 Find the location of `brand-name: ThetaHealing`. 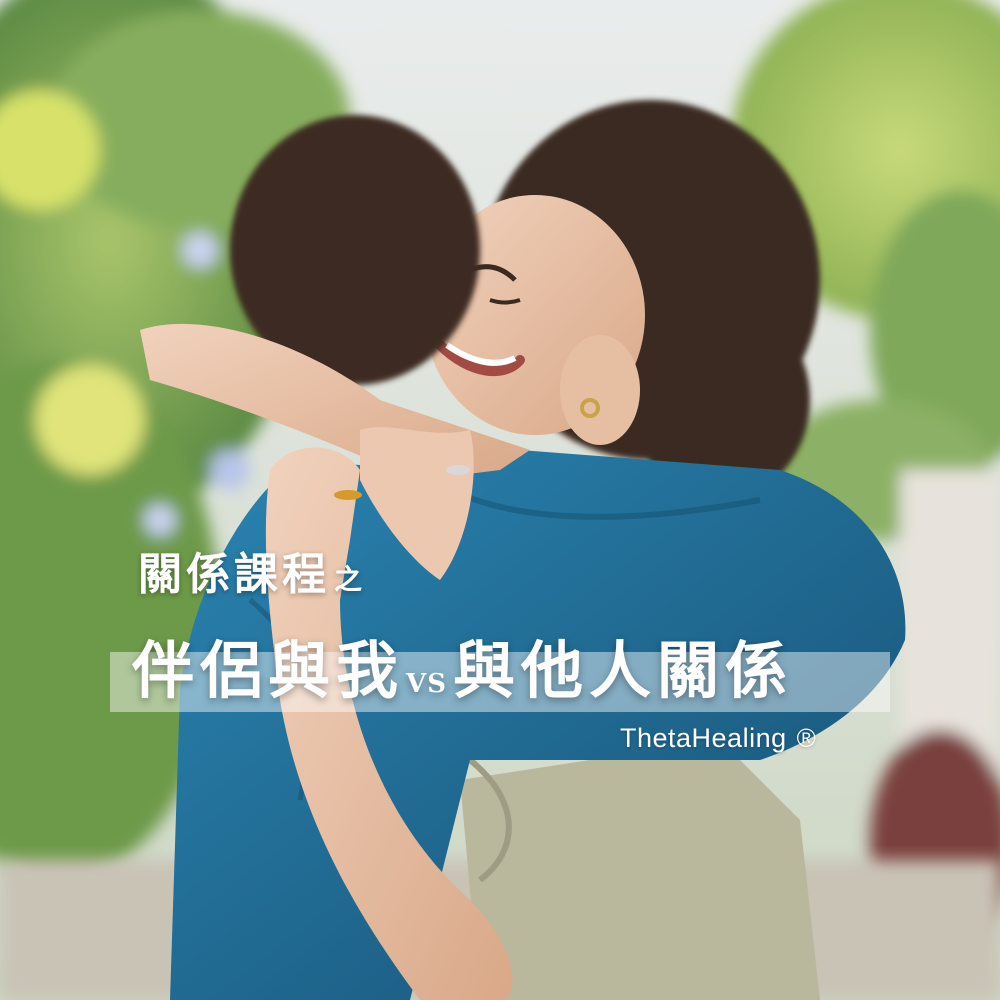

brand-name: ThetaHealing is located at coordinates (703, 738).